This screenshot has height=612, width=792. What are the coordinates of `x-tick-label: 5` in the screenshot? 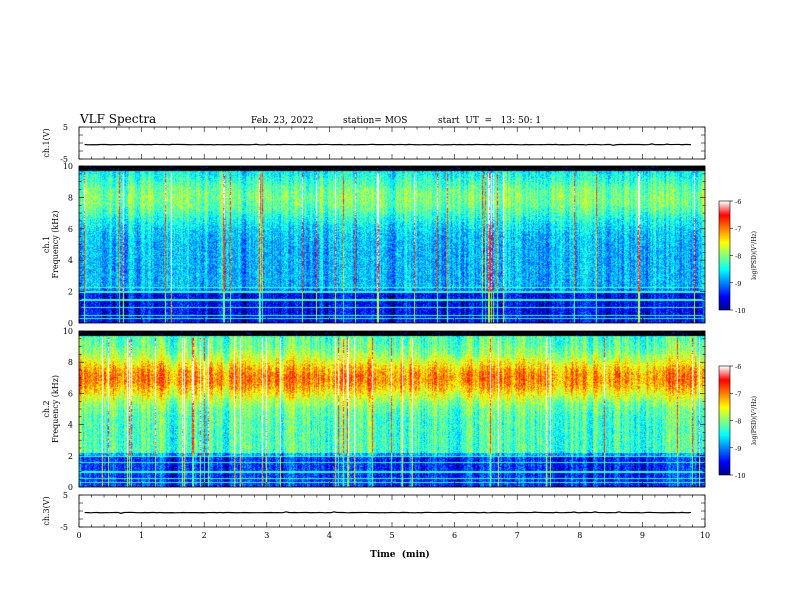 It's located at (391, 535).